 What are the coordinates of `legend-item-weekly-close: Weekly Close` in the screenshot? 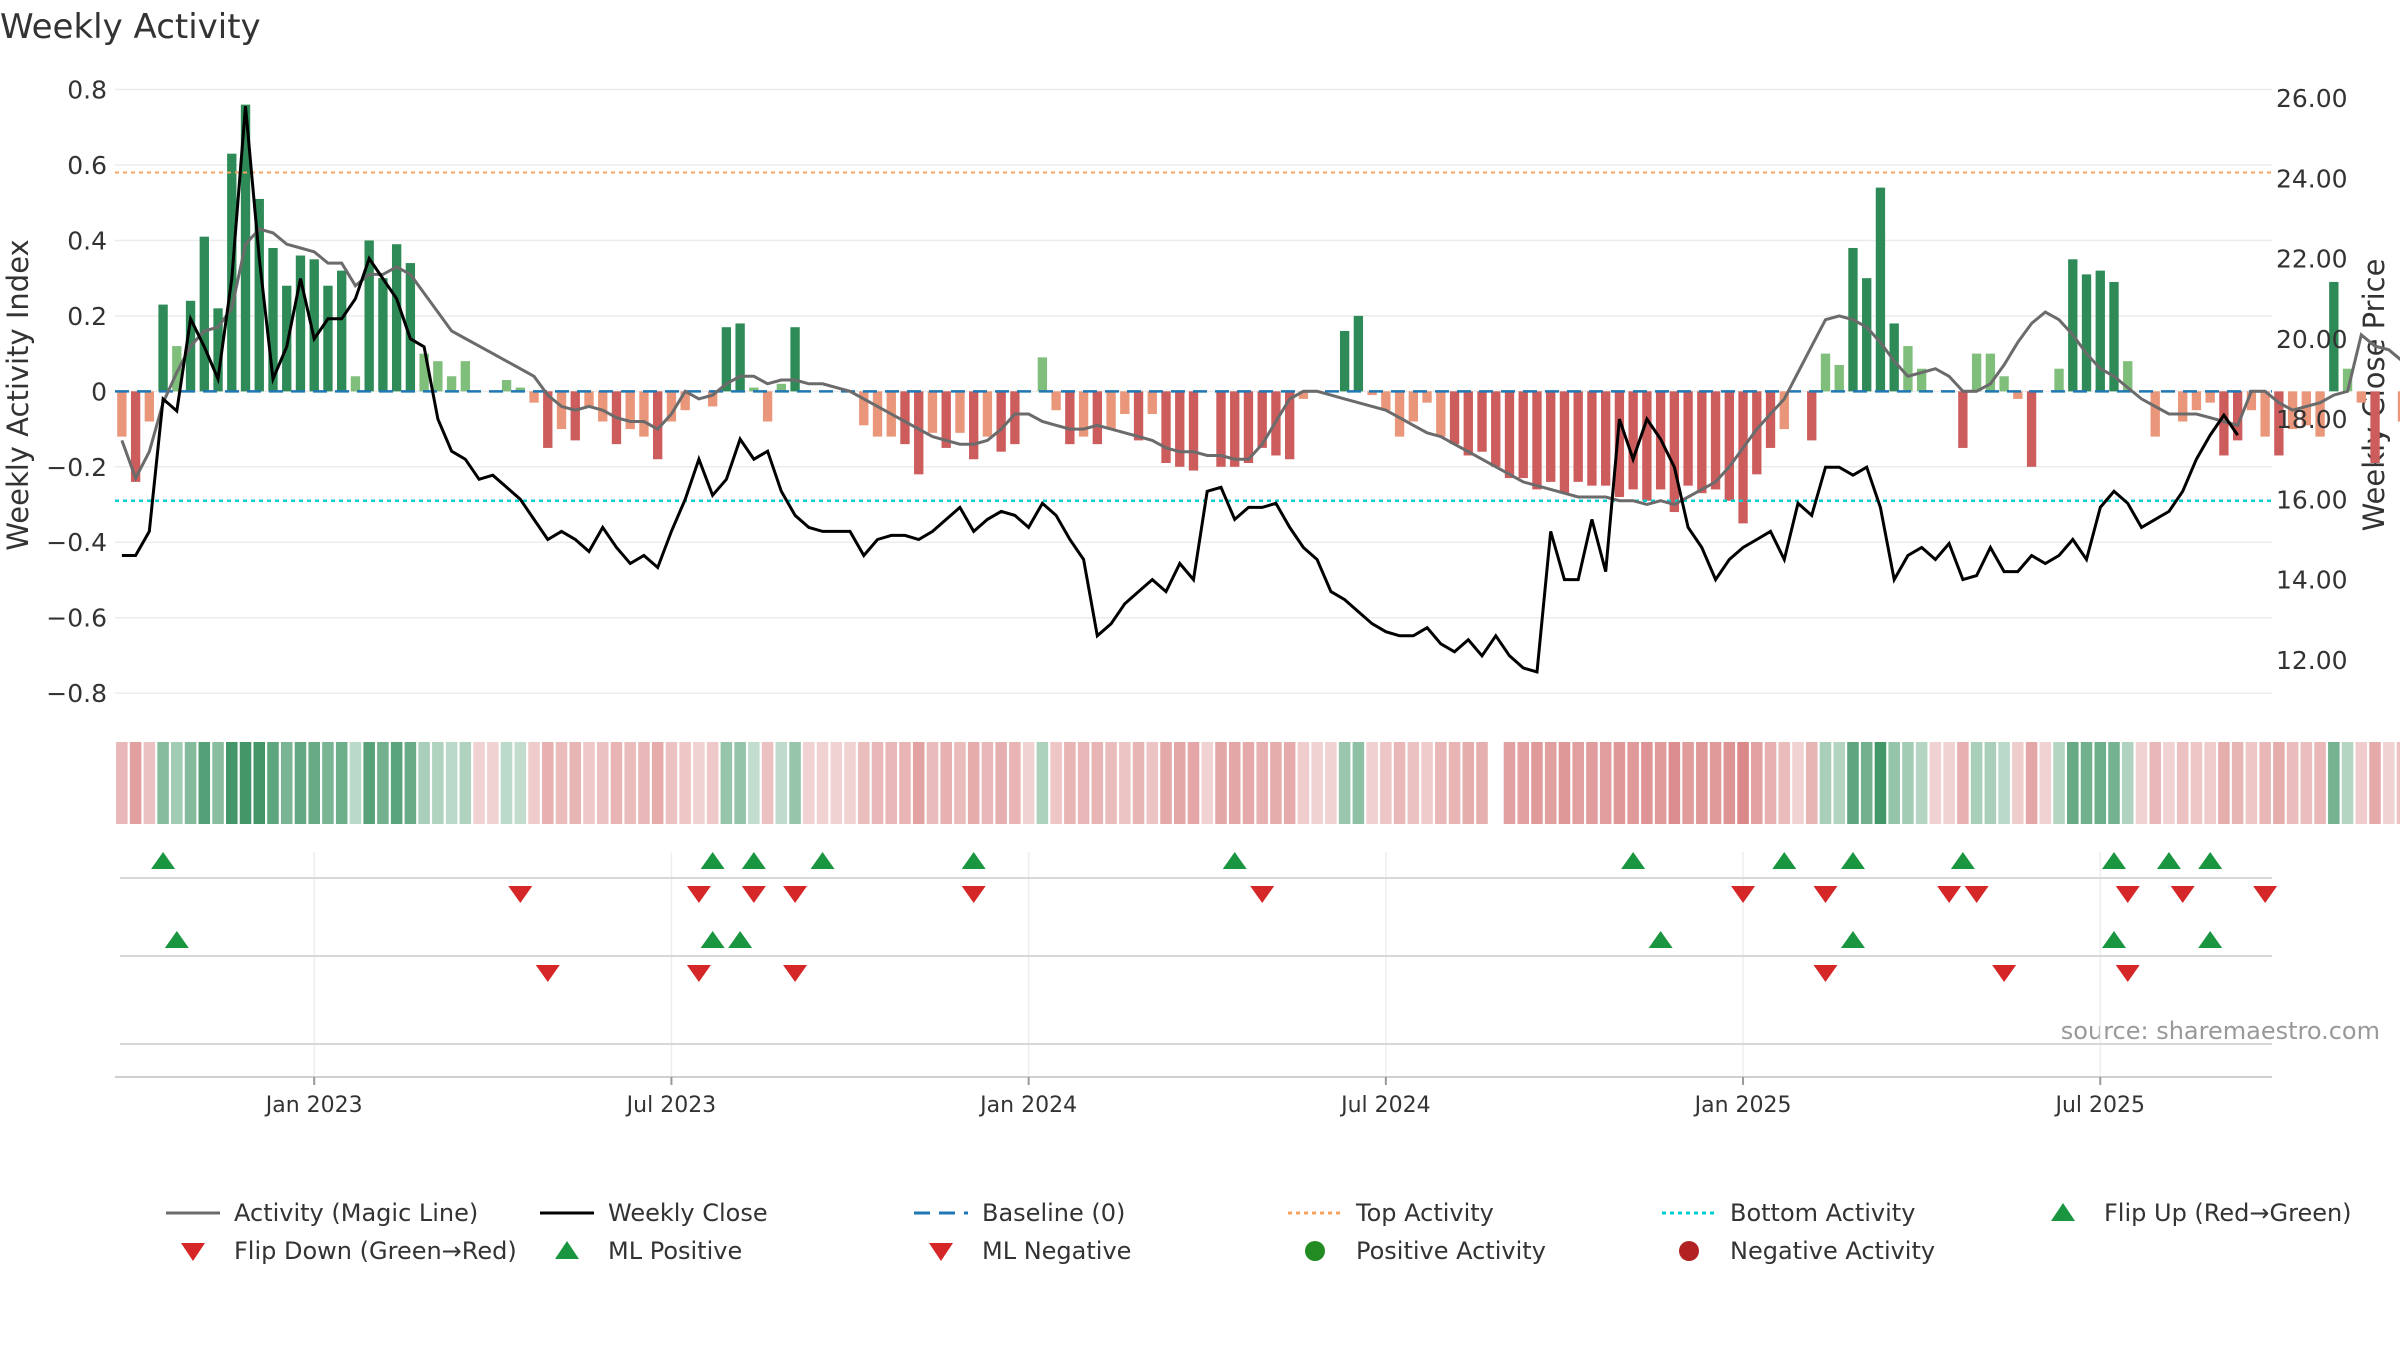 It's located at (651, 1213).